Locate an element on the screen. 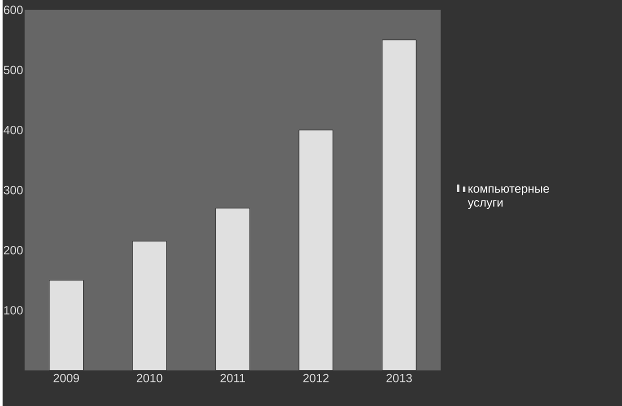  legend-label: компьютерные услуги is located at coordinates (508, 197).